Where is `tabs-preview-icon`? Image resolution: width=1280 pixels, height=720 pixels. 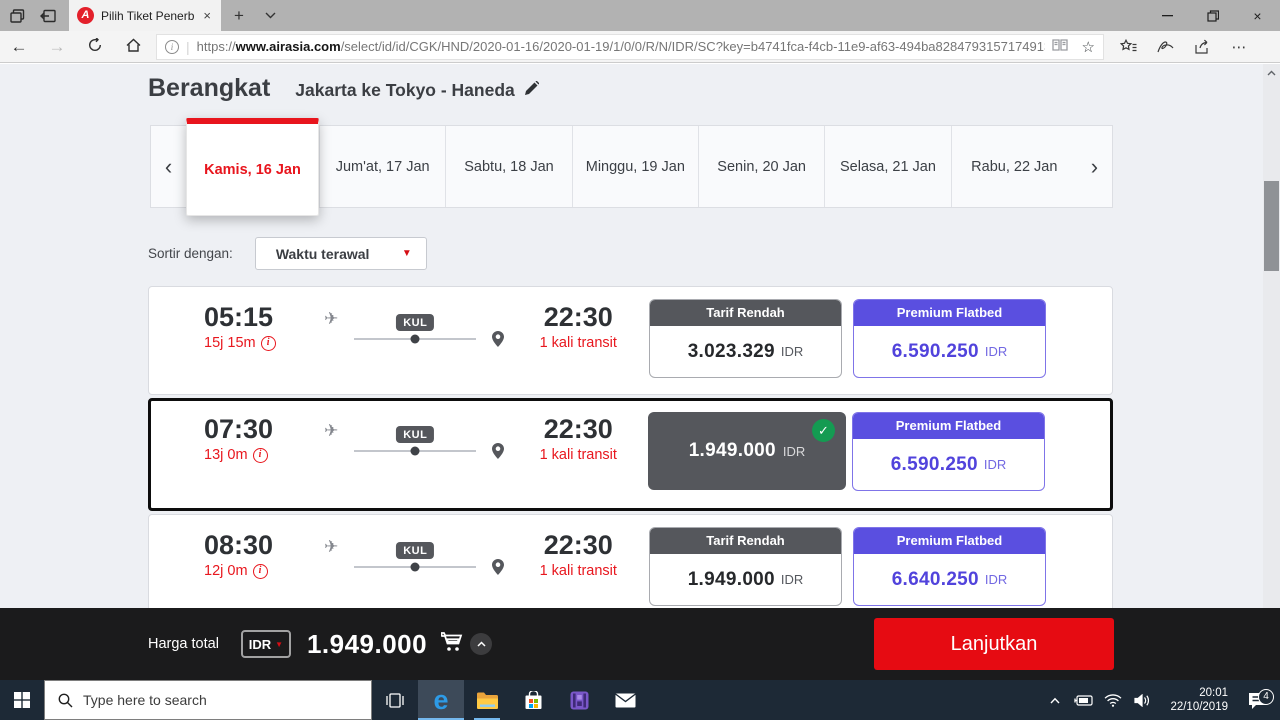
tabs-preview-icon is located at coordinates (17, 15).